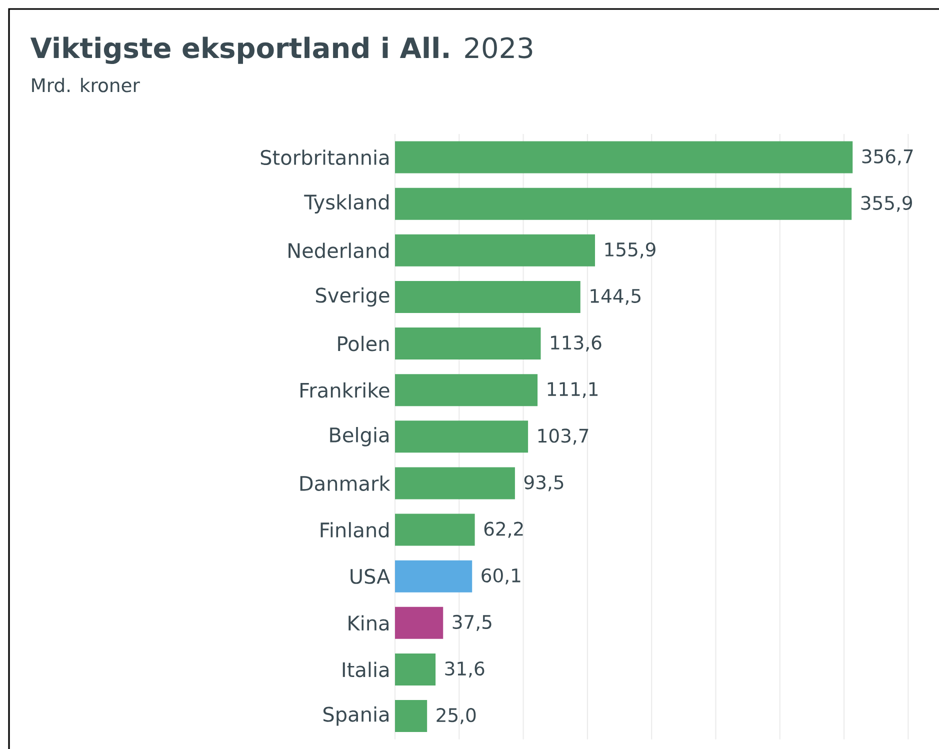  Describe the element at coordinates (503, 530) in the screenshot. I see `data-label: 62,2` at that location.